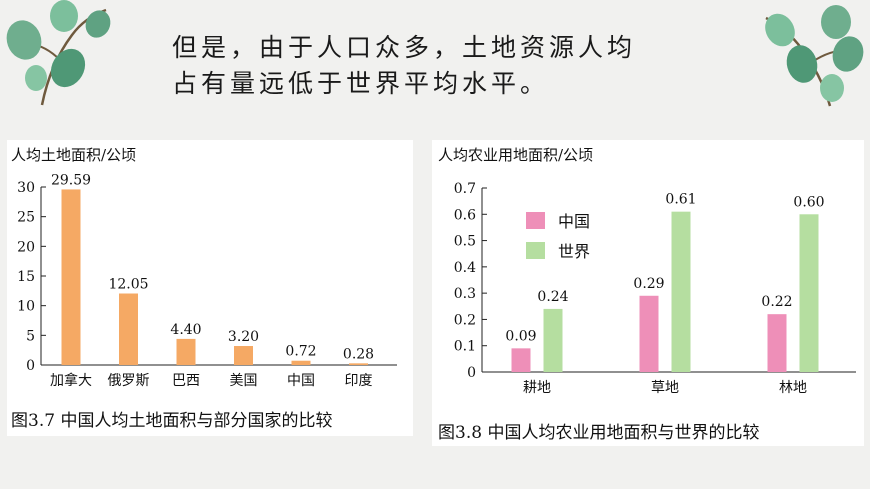 This screenshot has height=489, width=870. What do you see at coordinates (74, 155) in the screenshot?
I see `chart-title: 人均土地面积/公顷` at bounding box center [74, 155].